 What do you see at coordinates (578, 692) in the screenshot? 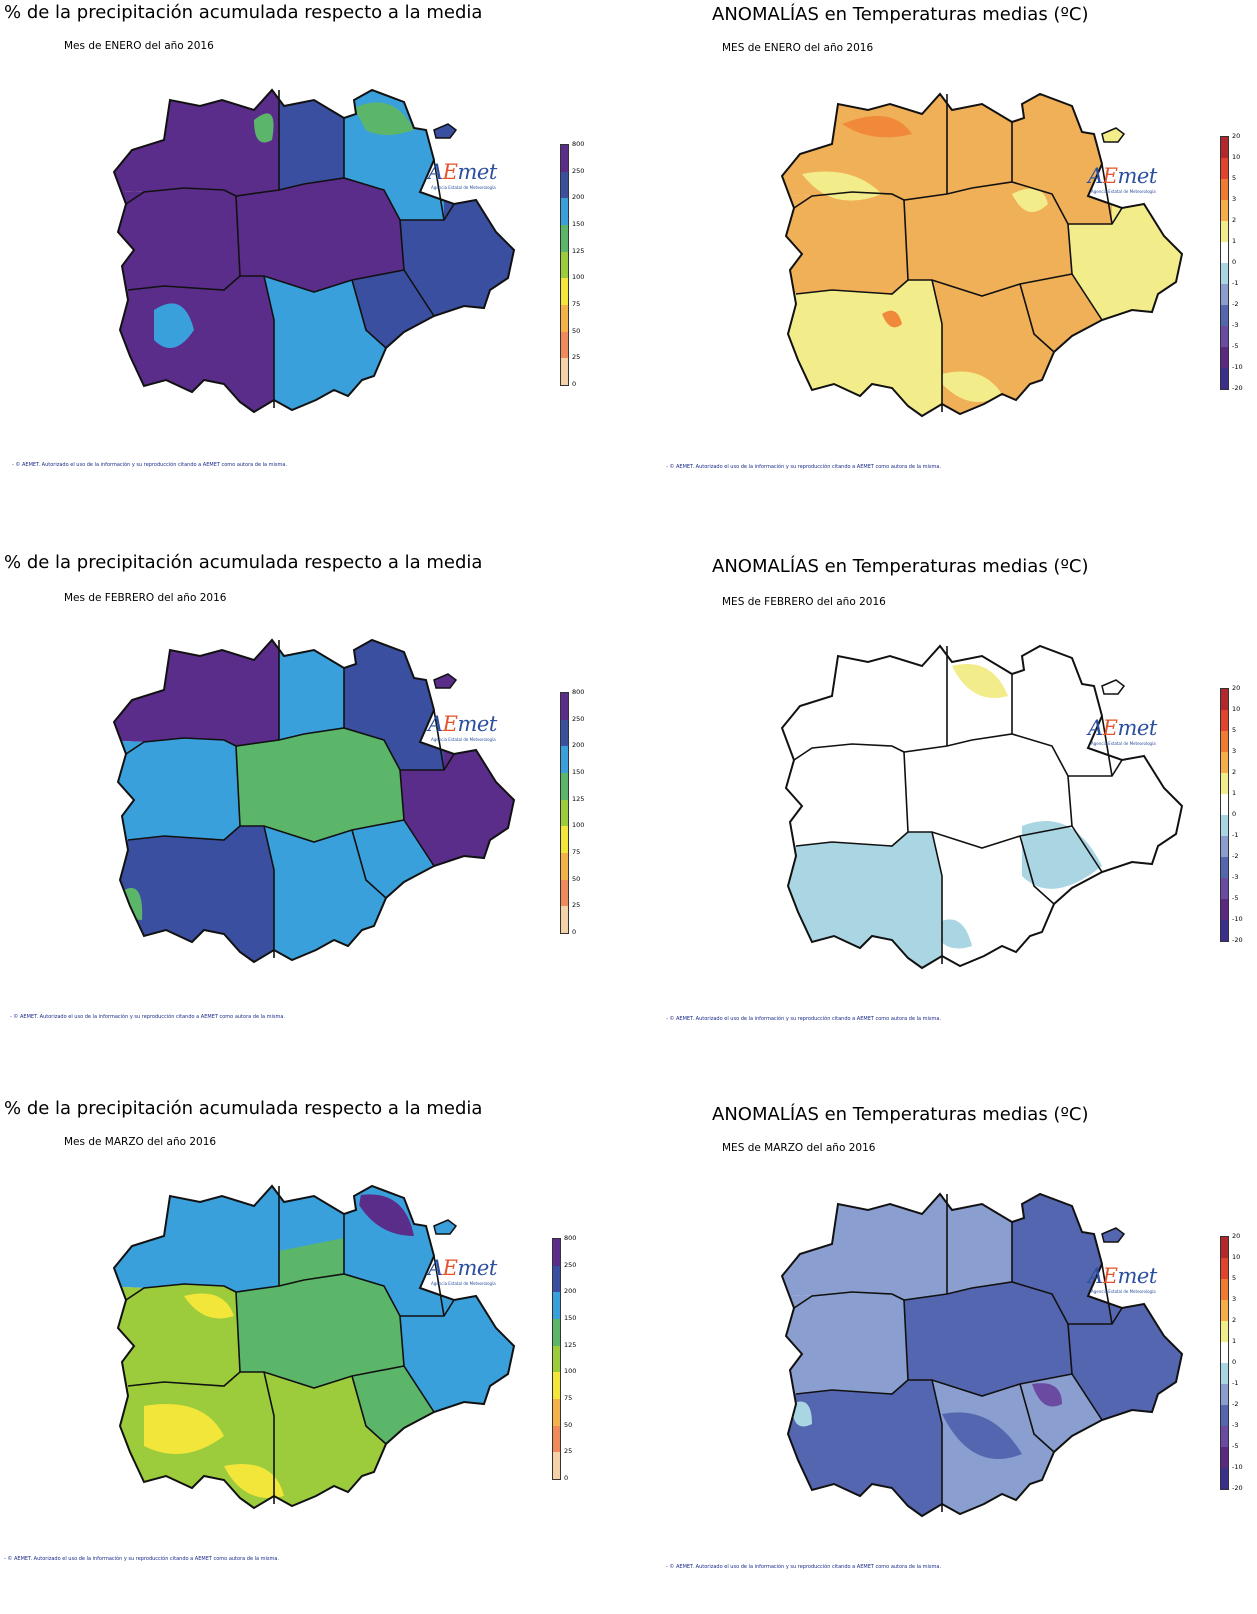
I see `legend-label: 800` at bounding box center [578, 692].